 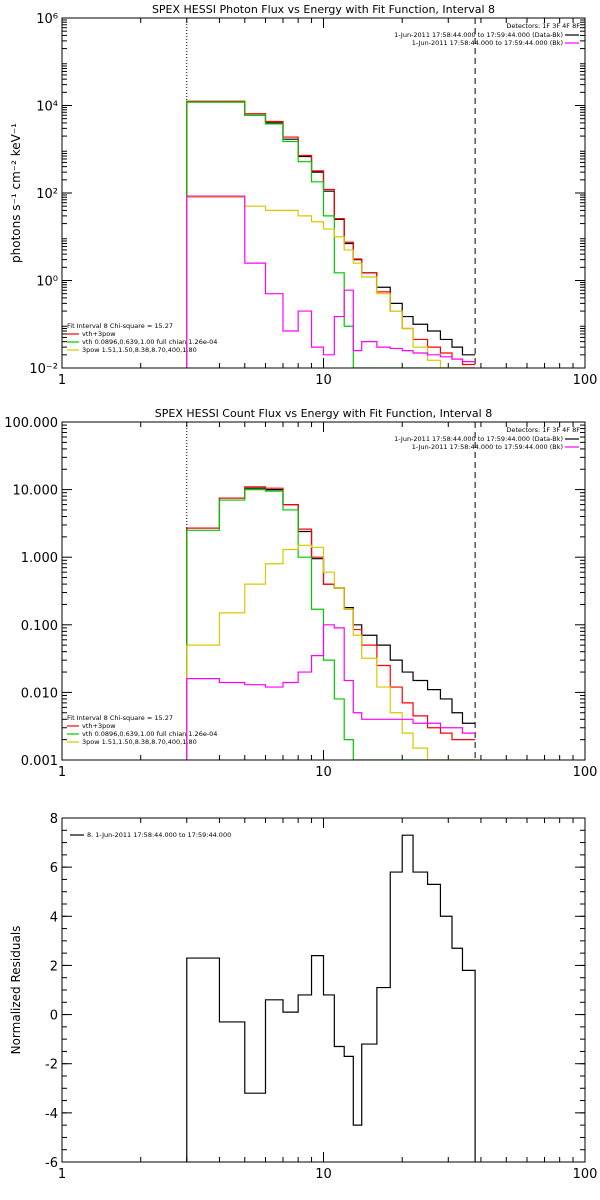 I want to click on y-tick-label: 10⁶, so click(x=47, y=19).